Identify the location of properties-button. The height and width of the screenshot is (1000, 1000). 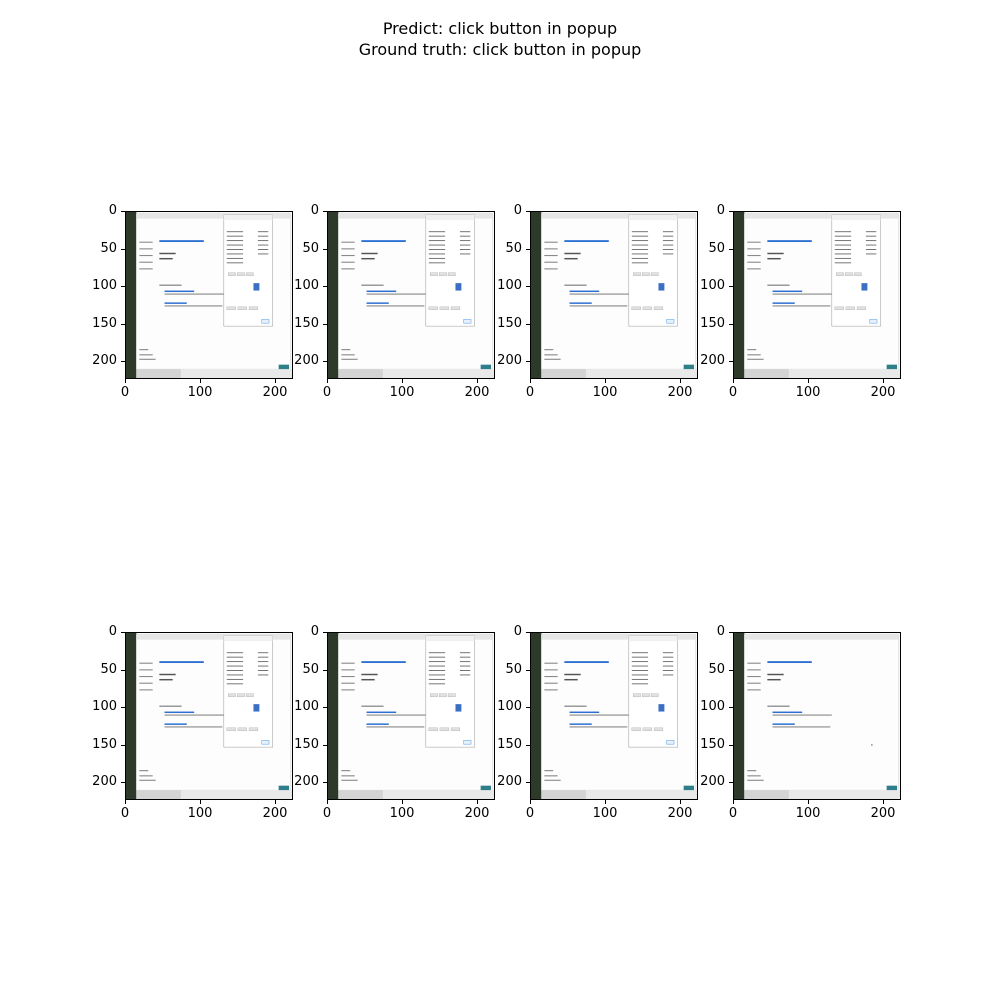
(433, 308).